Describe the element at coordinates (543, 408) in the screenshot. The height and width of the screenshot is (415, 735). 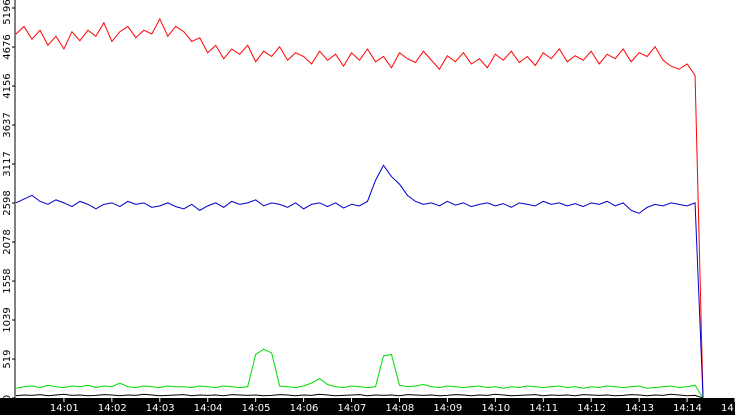
I see `x-tick-label: 14:11` at that location.